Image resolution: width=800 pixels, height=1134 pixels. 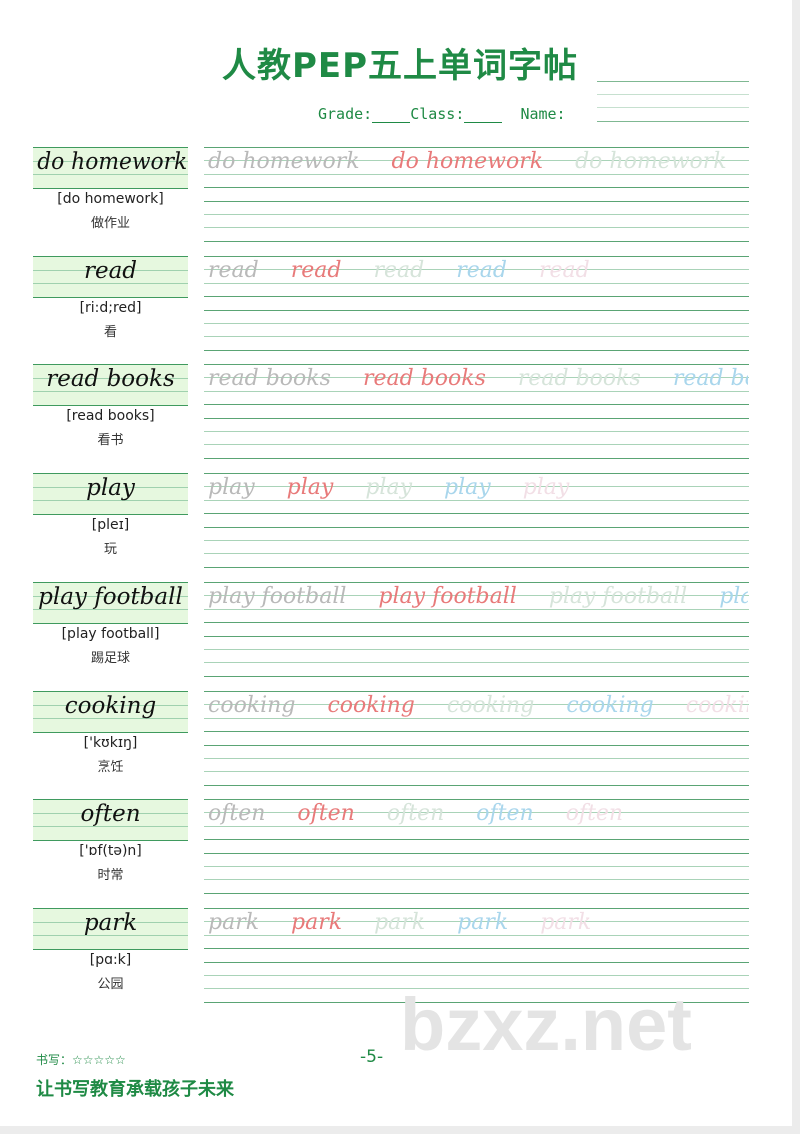 I want to click on word-holder: play, so click(x=110, y=492).